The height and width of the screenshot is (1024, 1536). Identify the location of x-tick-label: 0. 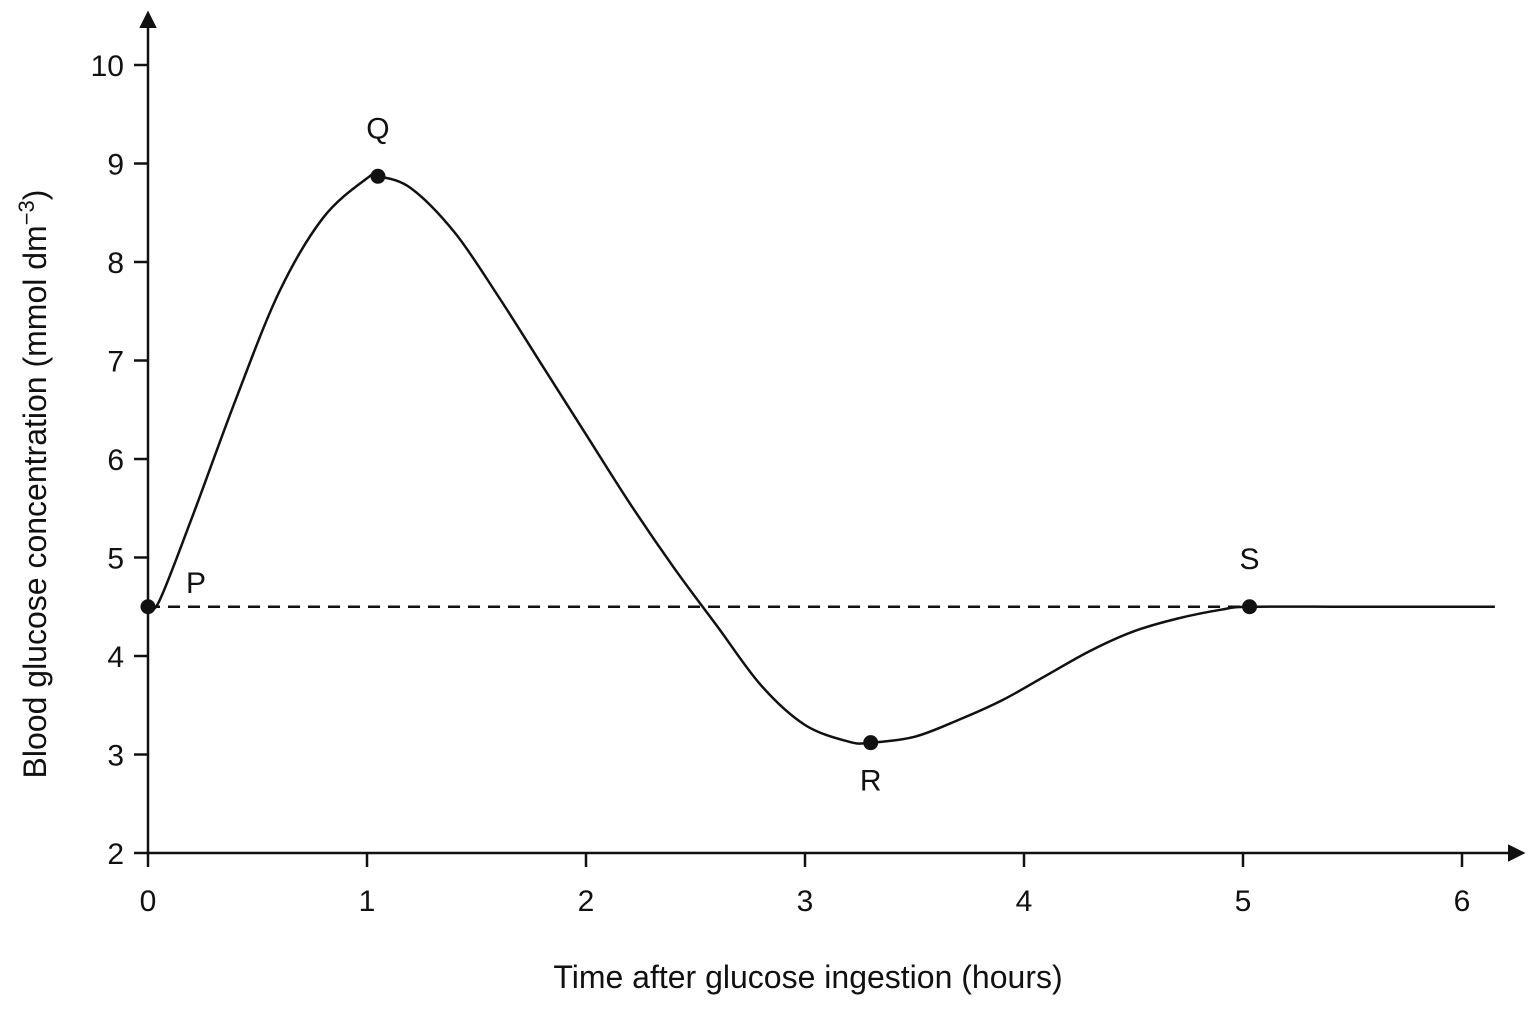
(148, 901).